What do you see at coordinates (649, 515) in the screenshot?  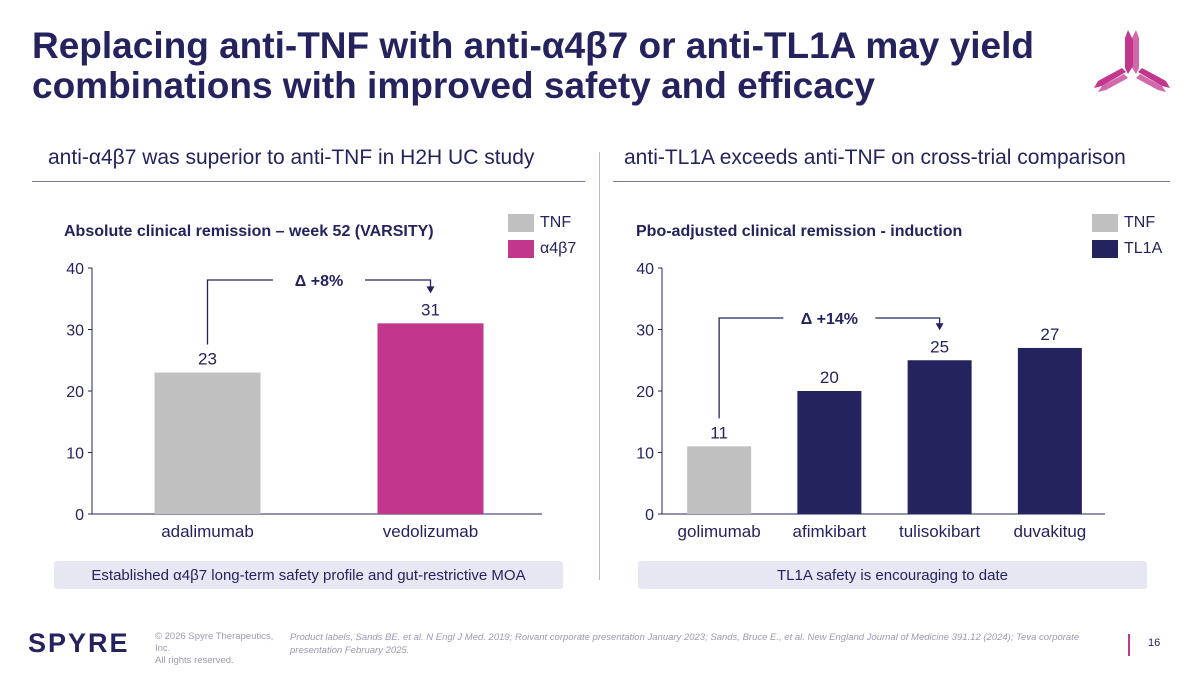 I see `right-y-tick-label: 0` at bounding box center [649, 515].